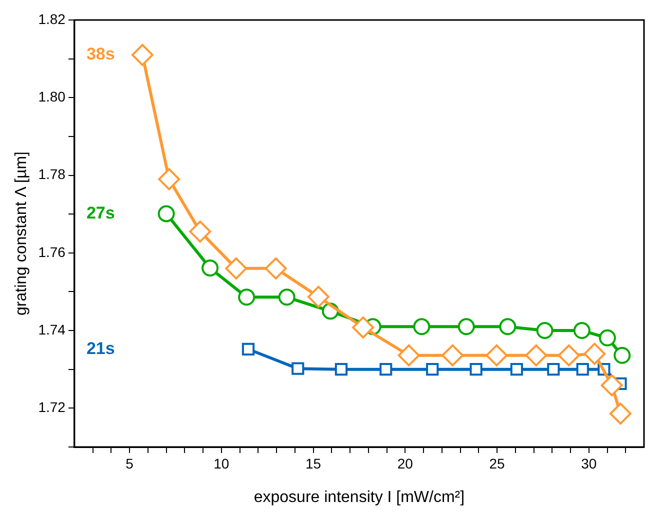  I want to click on series-label: 38s, so click(100, 54).